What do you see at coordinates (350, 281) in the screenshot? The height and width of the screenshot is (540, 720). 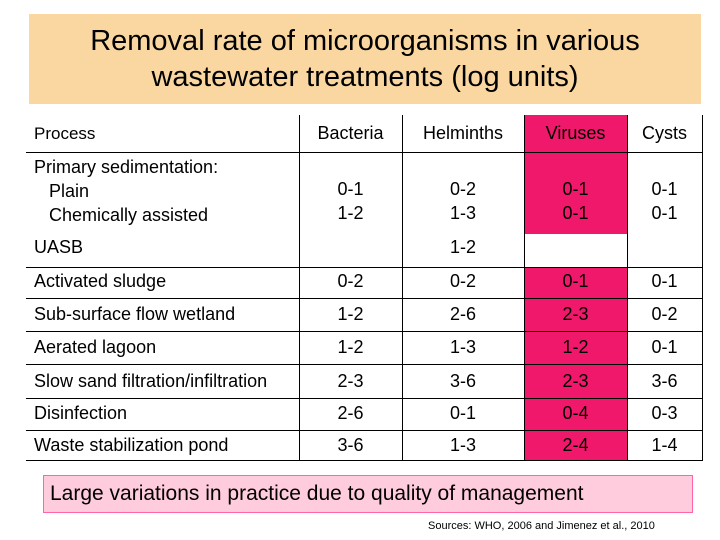 I see `row-activated-sludge-bacteria: 0-2` at bounding box center [350, 281].